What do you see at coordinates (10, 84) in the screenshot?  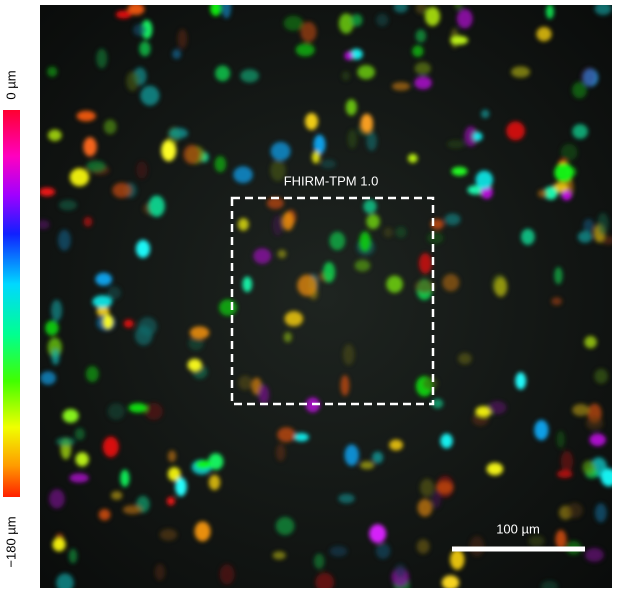 I see `colorbar-top-label: 0 µm` at bounding box center [10, 84].